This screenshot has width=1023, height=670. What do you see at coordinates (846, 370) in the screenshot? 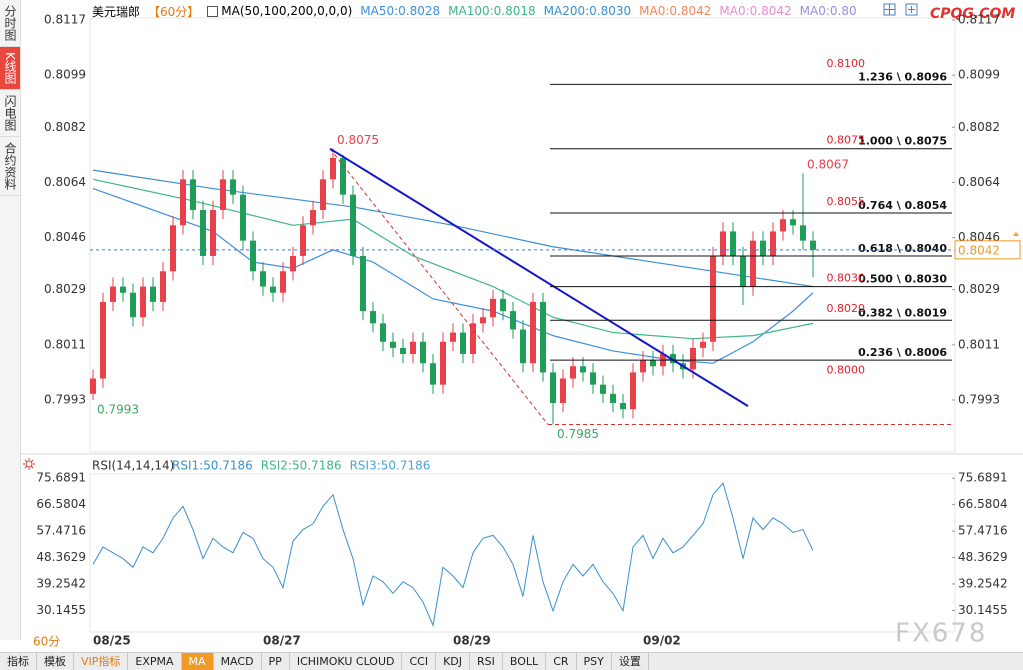
I see `price-mark: 0.8000` at bounding box center [846, 370].